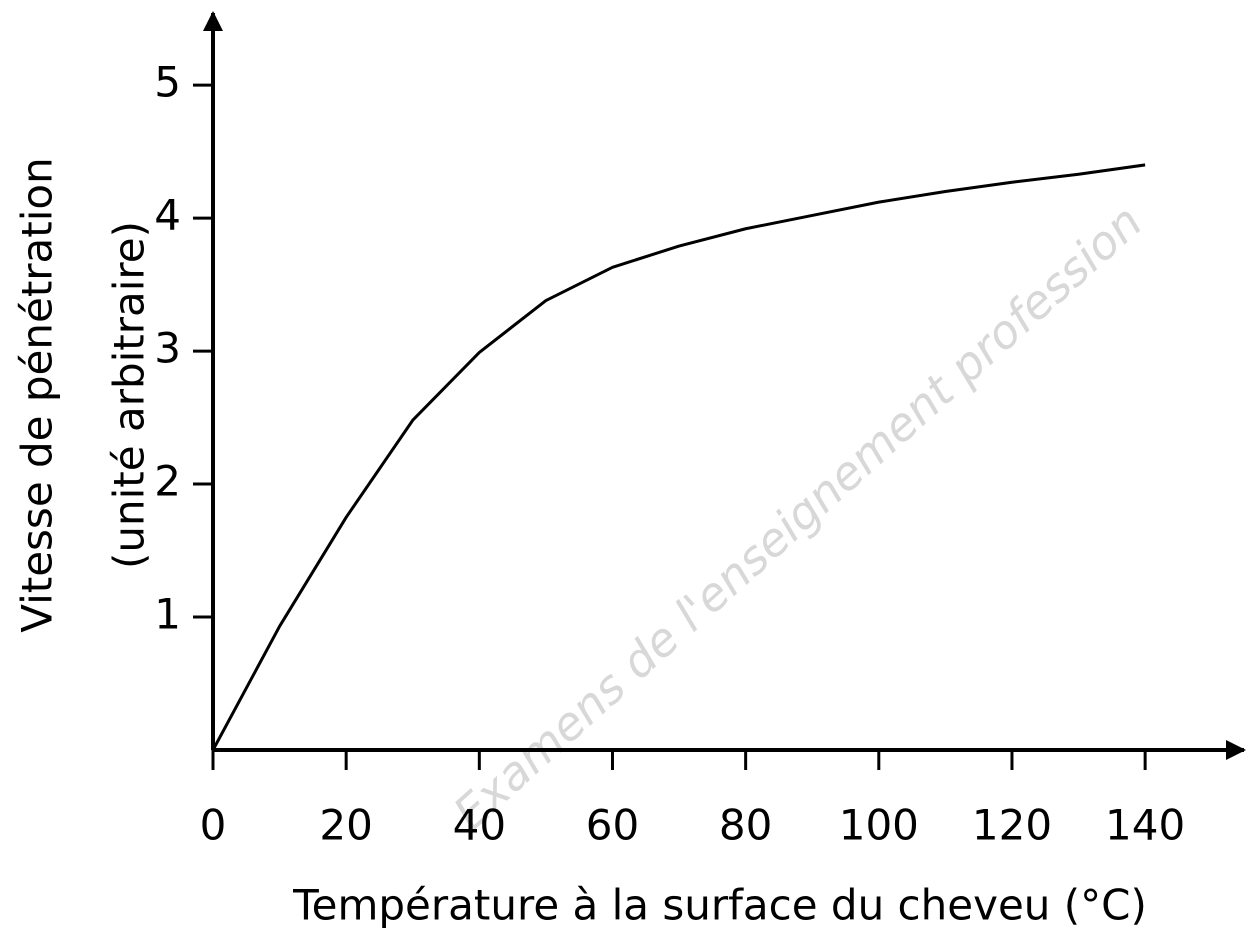 The width and height of the screenshot is (1250, 938). What do you see at coordinates (167, 82) in the screenshot?
I see `y-tick-label: 5` at bounding box center [167, 82].